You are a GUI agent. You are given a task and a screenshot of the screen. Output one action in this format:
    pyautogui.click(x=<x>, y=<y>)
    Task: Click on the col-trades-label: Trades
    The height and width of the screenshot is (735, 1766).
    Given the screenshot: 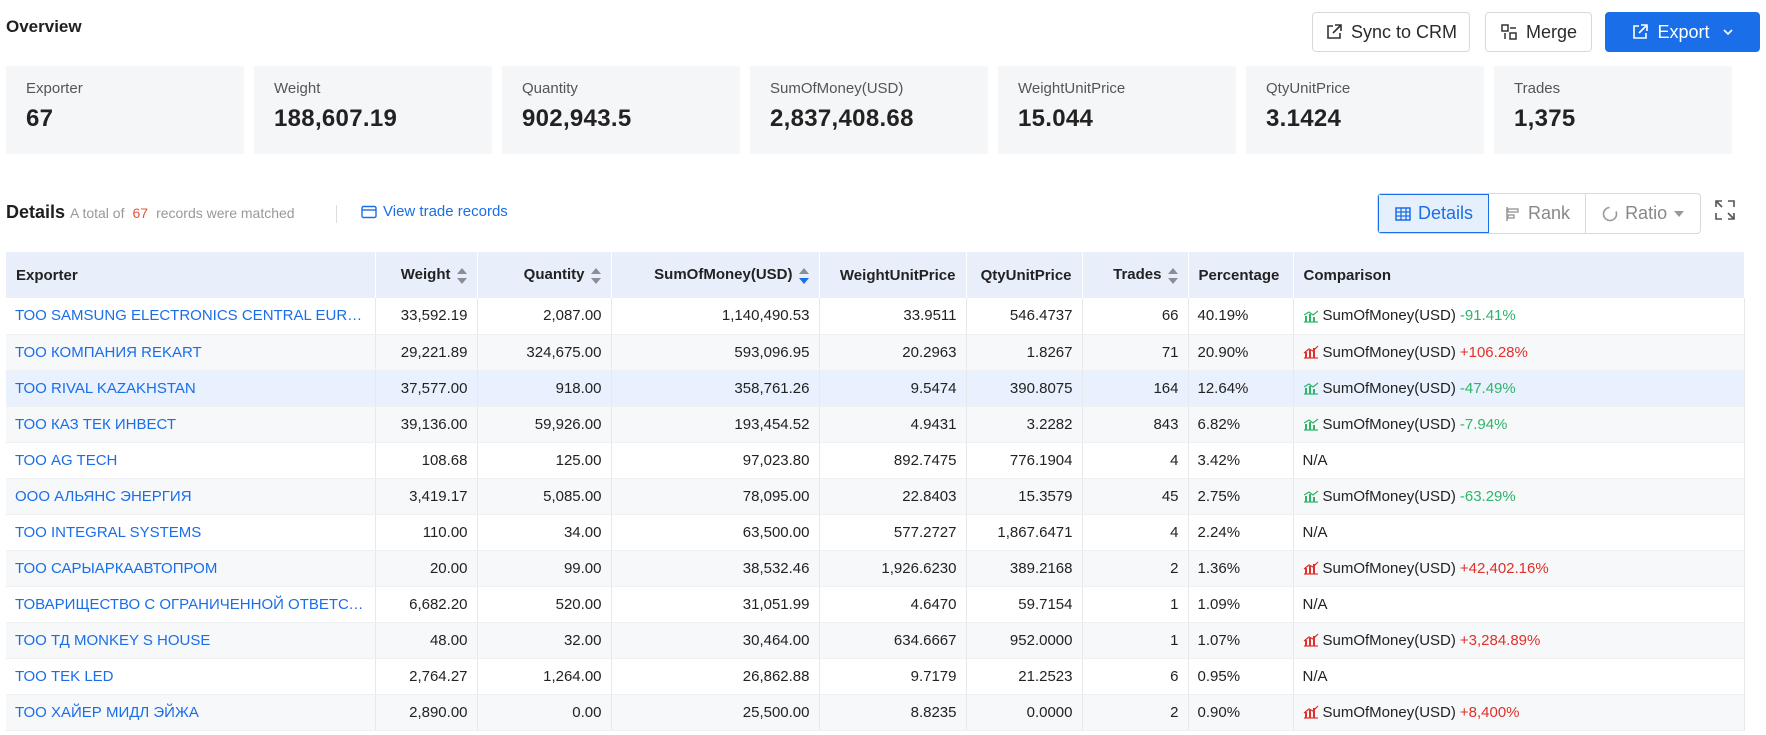 What is the action you would take?
    pyautogui.click(x=1137, y=275)
    